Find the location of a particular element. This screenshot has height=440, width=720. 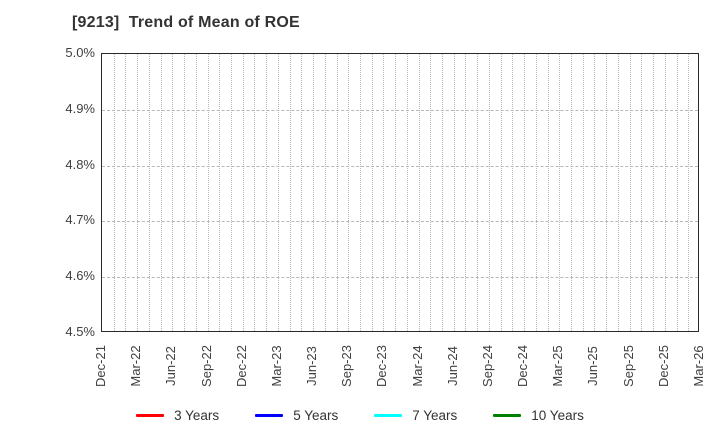

x-tick-label: Dec-23 is located at coordinates (382, 366).